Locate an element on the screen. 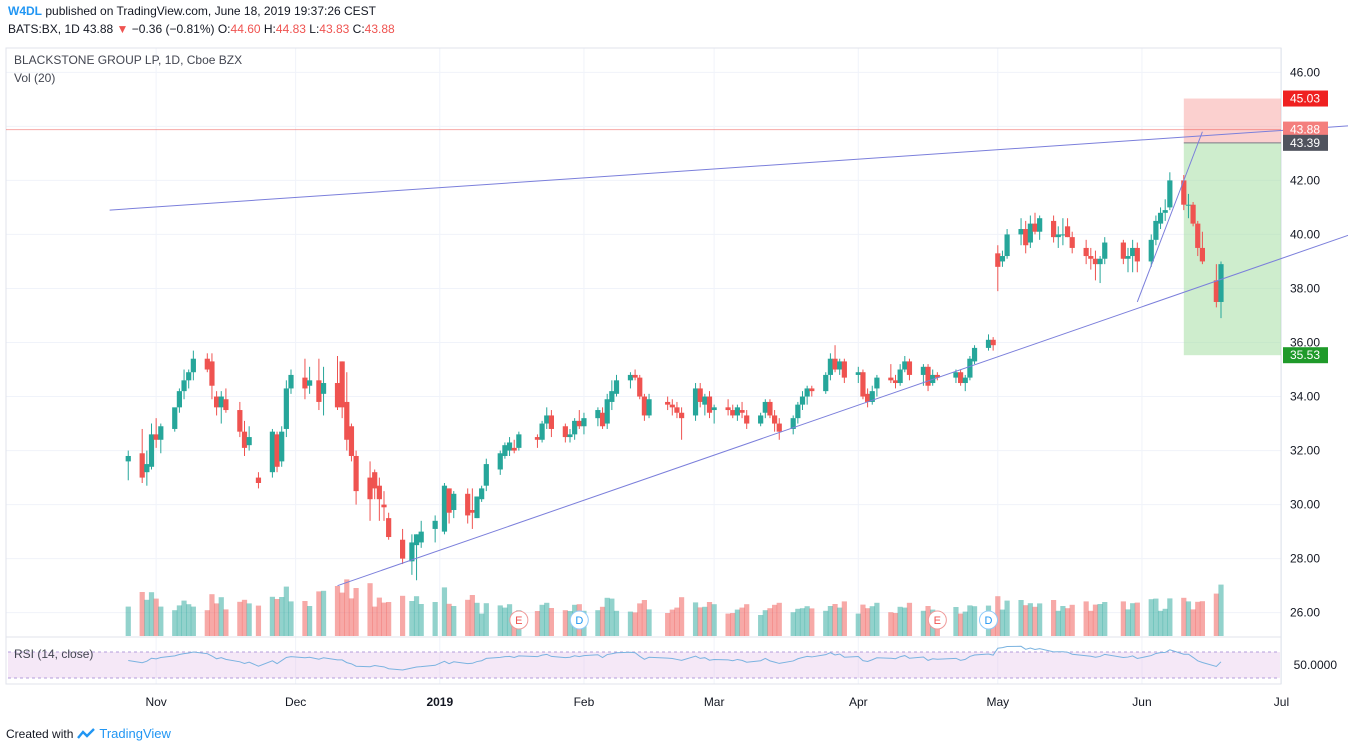  position-profit-zone is located at coordinates (1232, 120).